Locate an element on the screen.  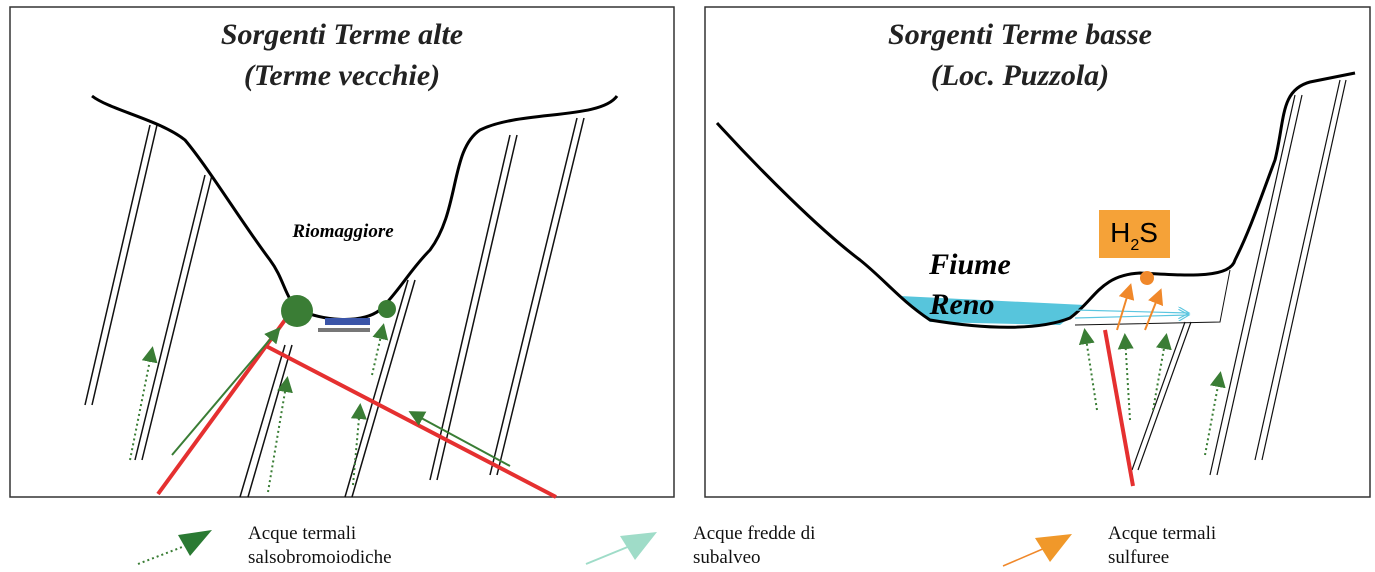
gas-sub: 2 is located at coordinates (1134, 245).